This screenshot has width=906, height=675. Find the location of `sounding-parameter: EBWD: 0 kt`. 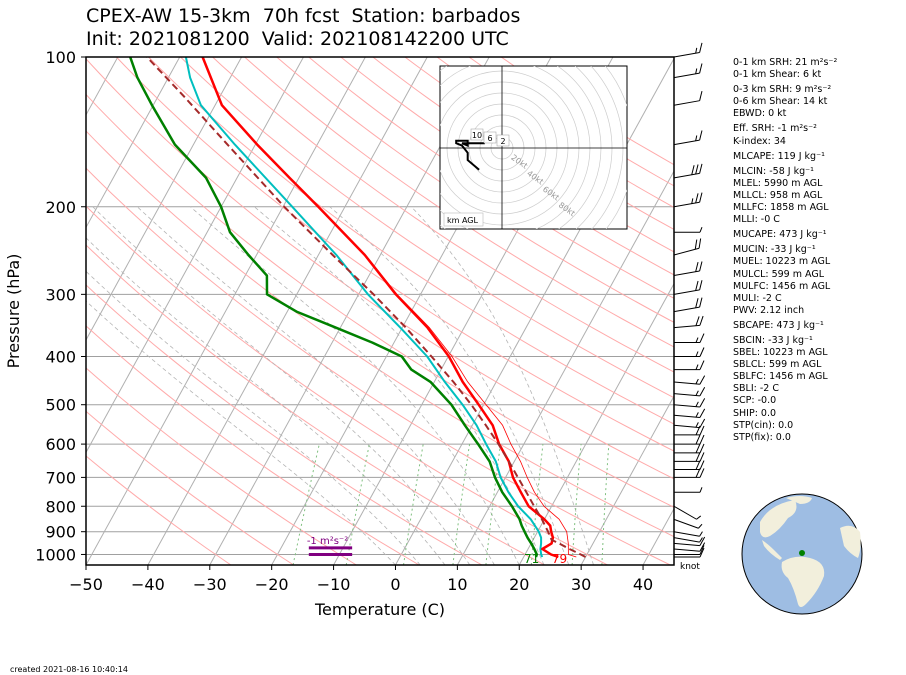

sounding-parameter: EBWD: 0 kt is located at coordinates (760, 114).